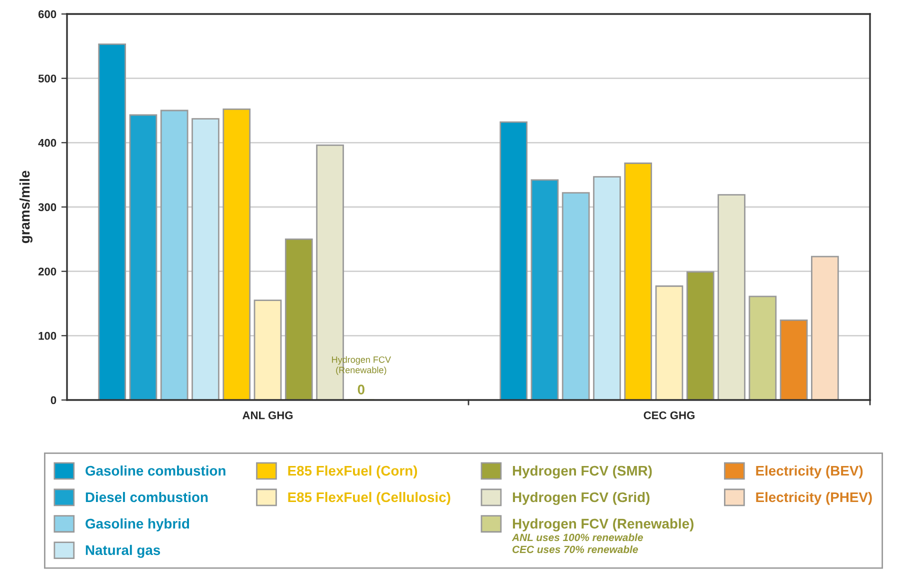 The width and height of the screenshot is (900, 575). What do you see at coordinates (669, 415) in the screenshot?
I see `x-tick-label: CEC GHG` at bounding box center [669, 415].